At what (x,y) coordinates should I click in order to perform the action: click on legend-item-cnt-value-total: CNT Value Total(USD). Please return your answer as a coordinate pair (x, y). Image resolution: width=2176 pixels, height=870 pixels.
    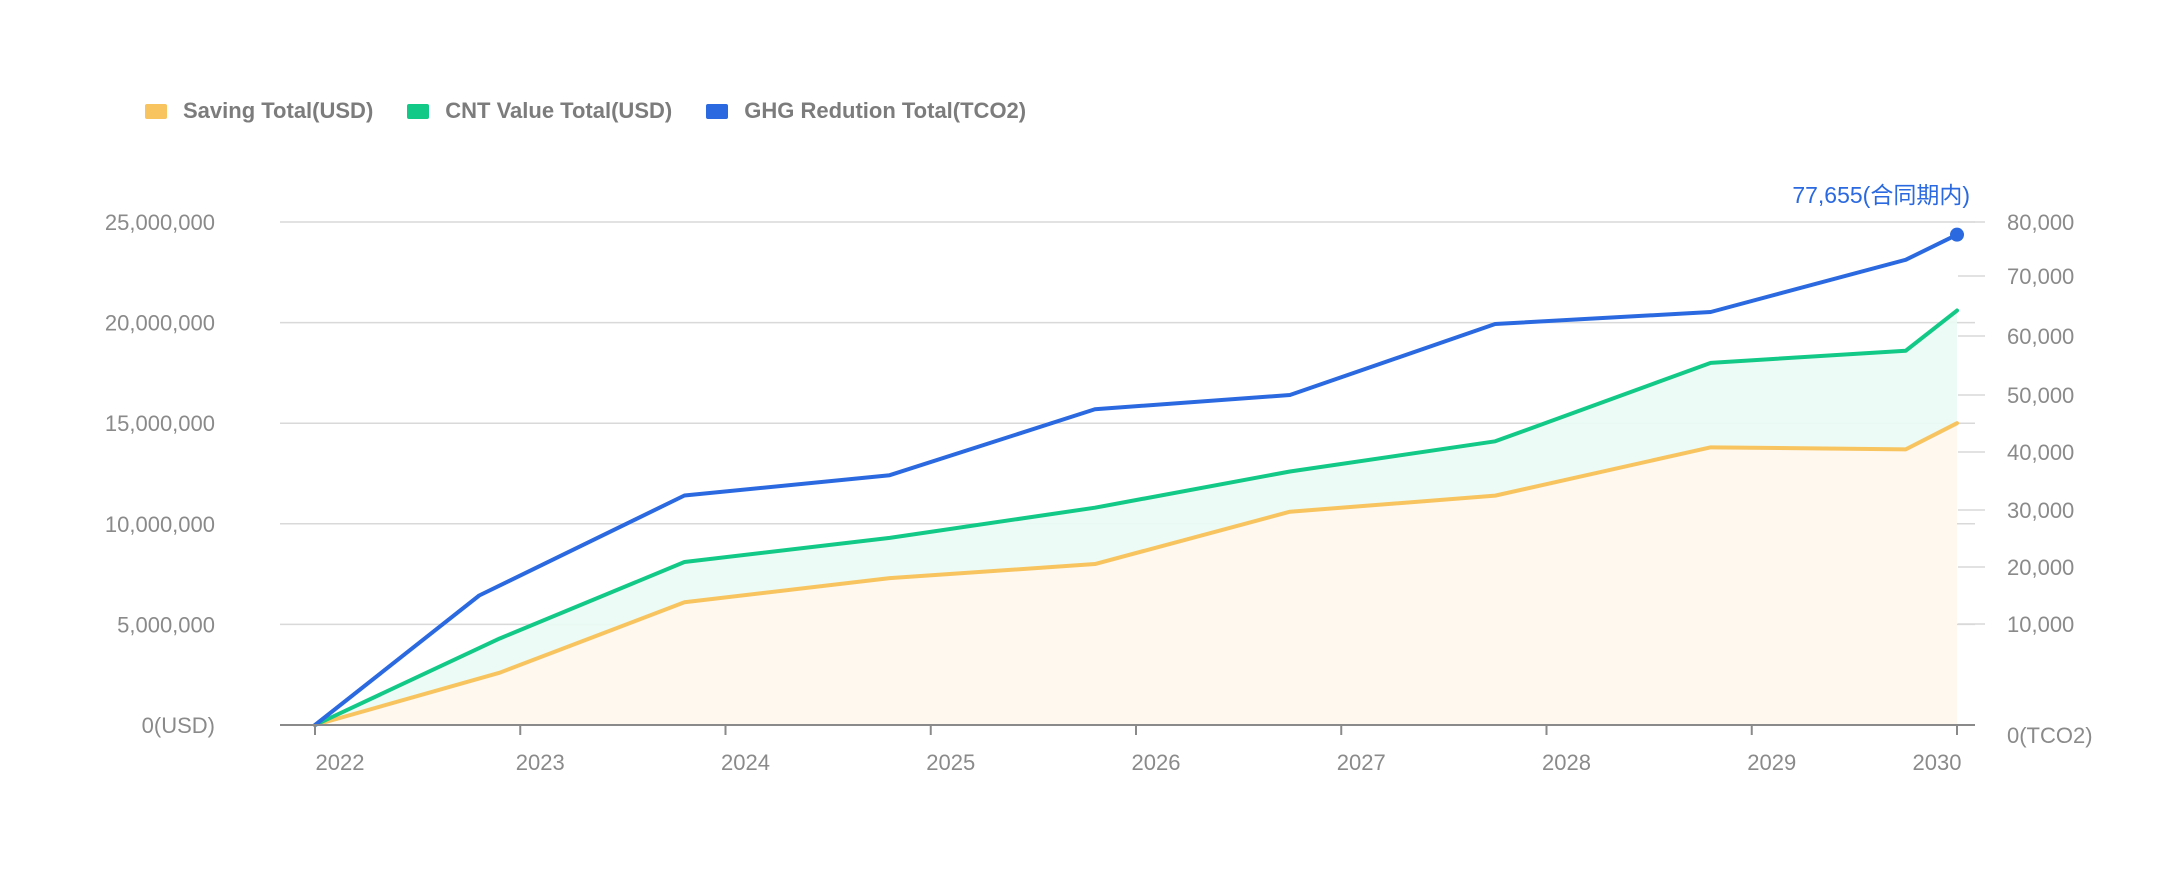
    Looking at the image, I should click on (539, 111).